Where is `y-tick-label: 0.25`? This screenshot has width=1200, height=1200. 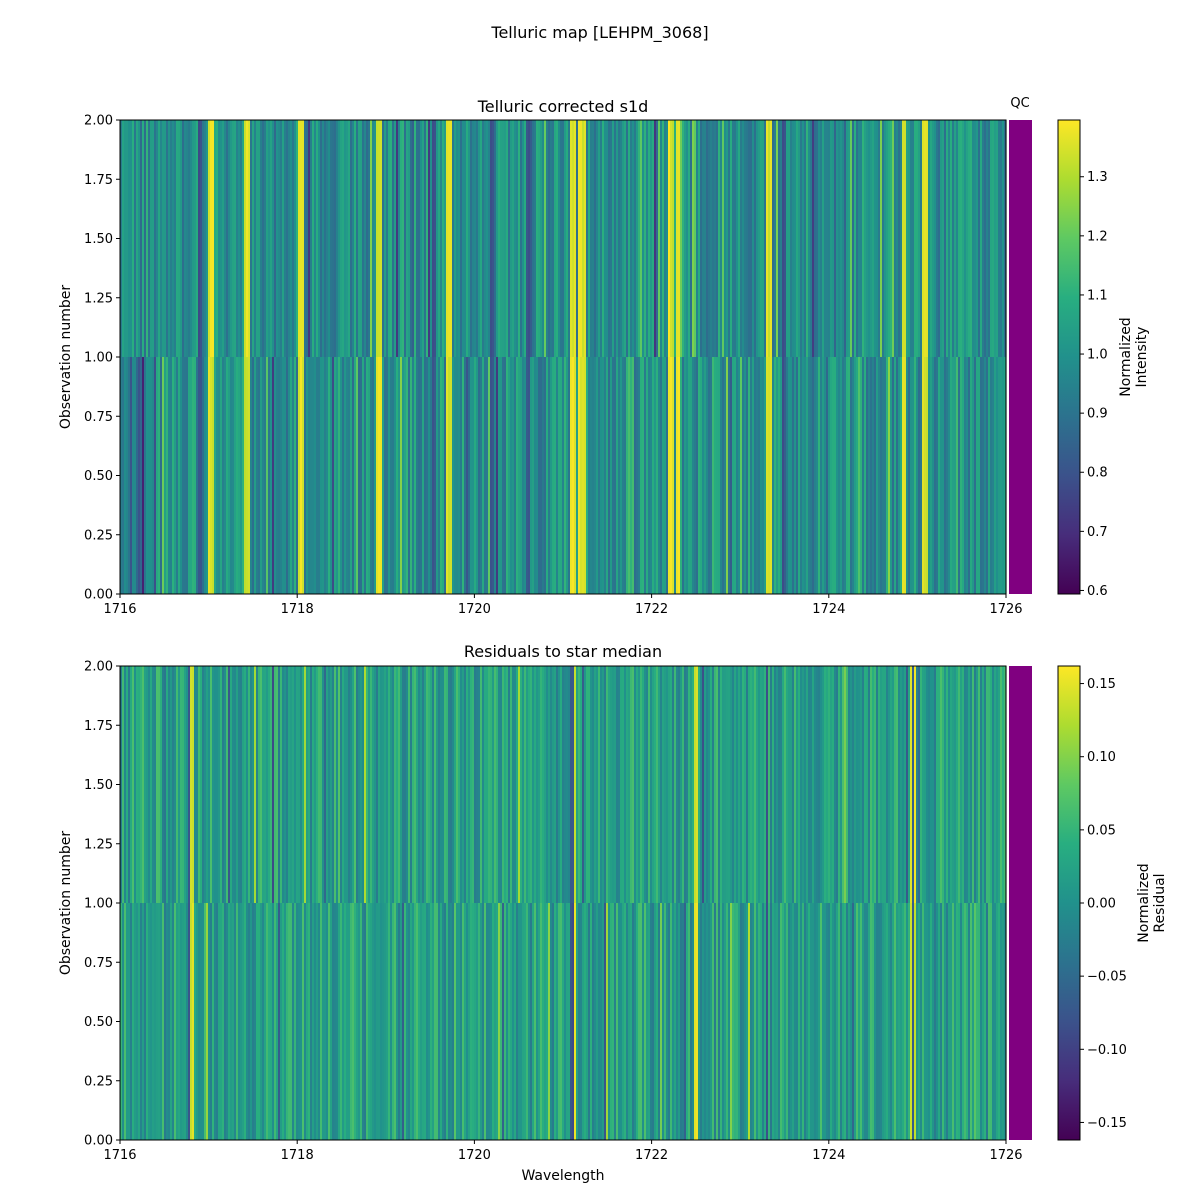 y-tick-label: 0.25 is located at coordinates (98, 1081).